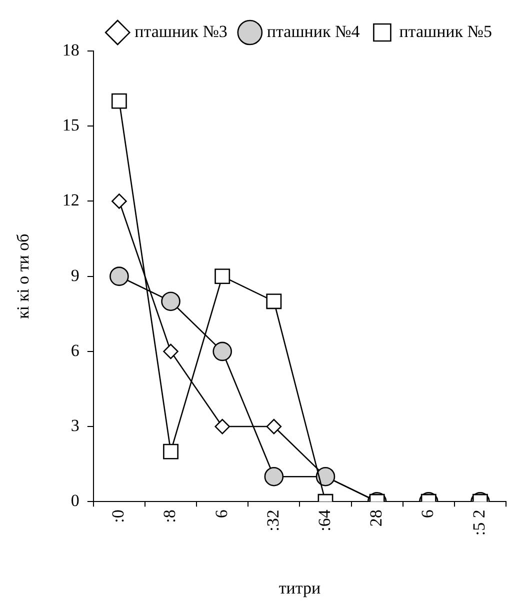 The height and width of the screenshot is (613, 526). I want to click on y-tick-label: 12, so click(71, 200).